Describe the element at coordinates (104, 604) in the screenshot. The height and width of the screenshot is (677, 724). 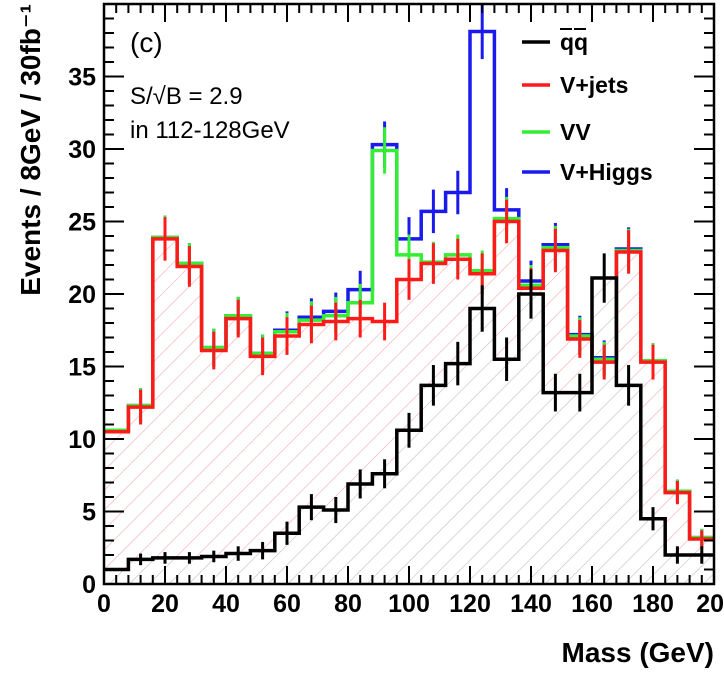
I see `x-tick-label: 0` at that location.